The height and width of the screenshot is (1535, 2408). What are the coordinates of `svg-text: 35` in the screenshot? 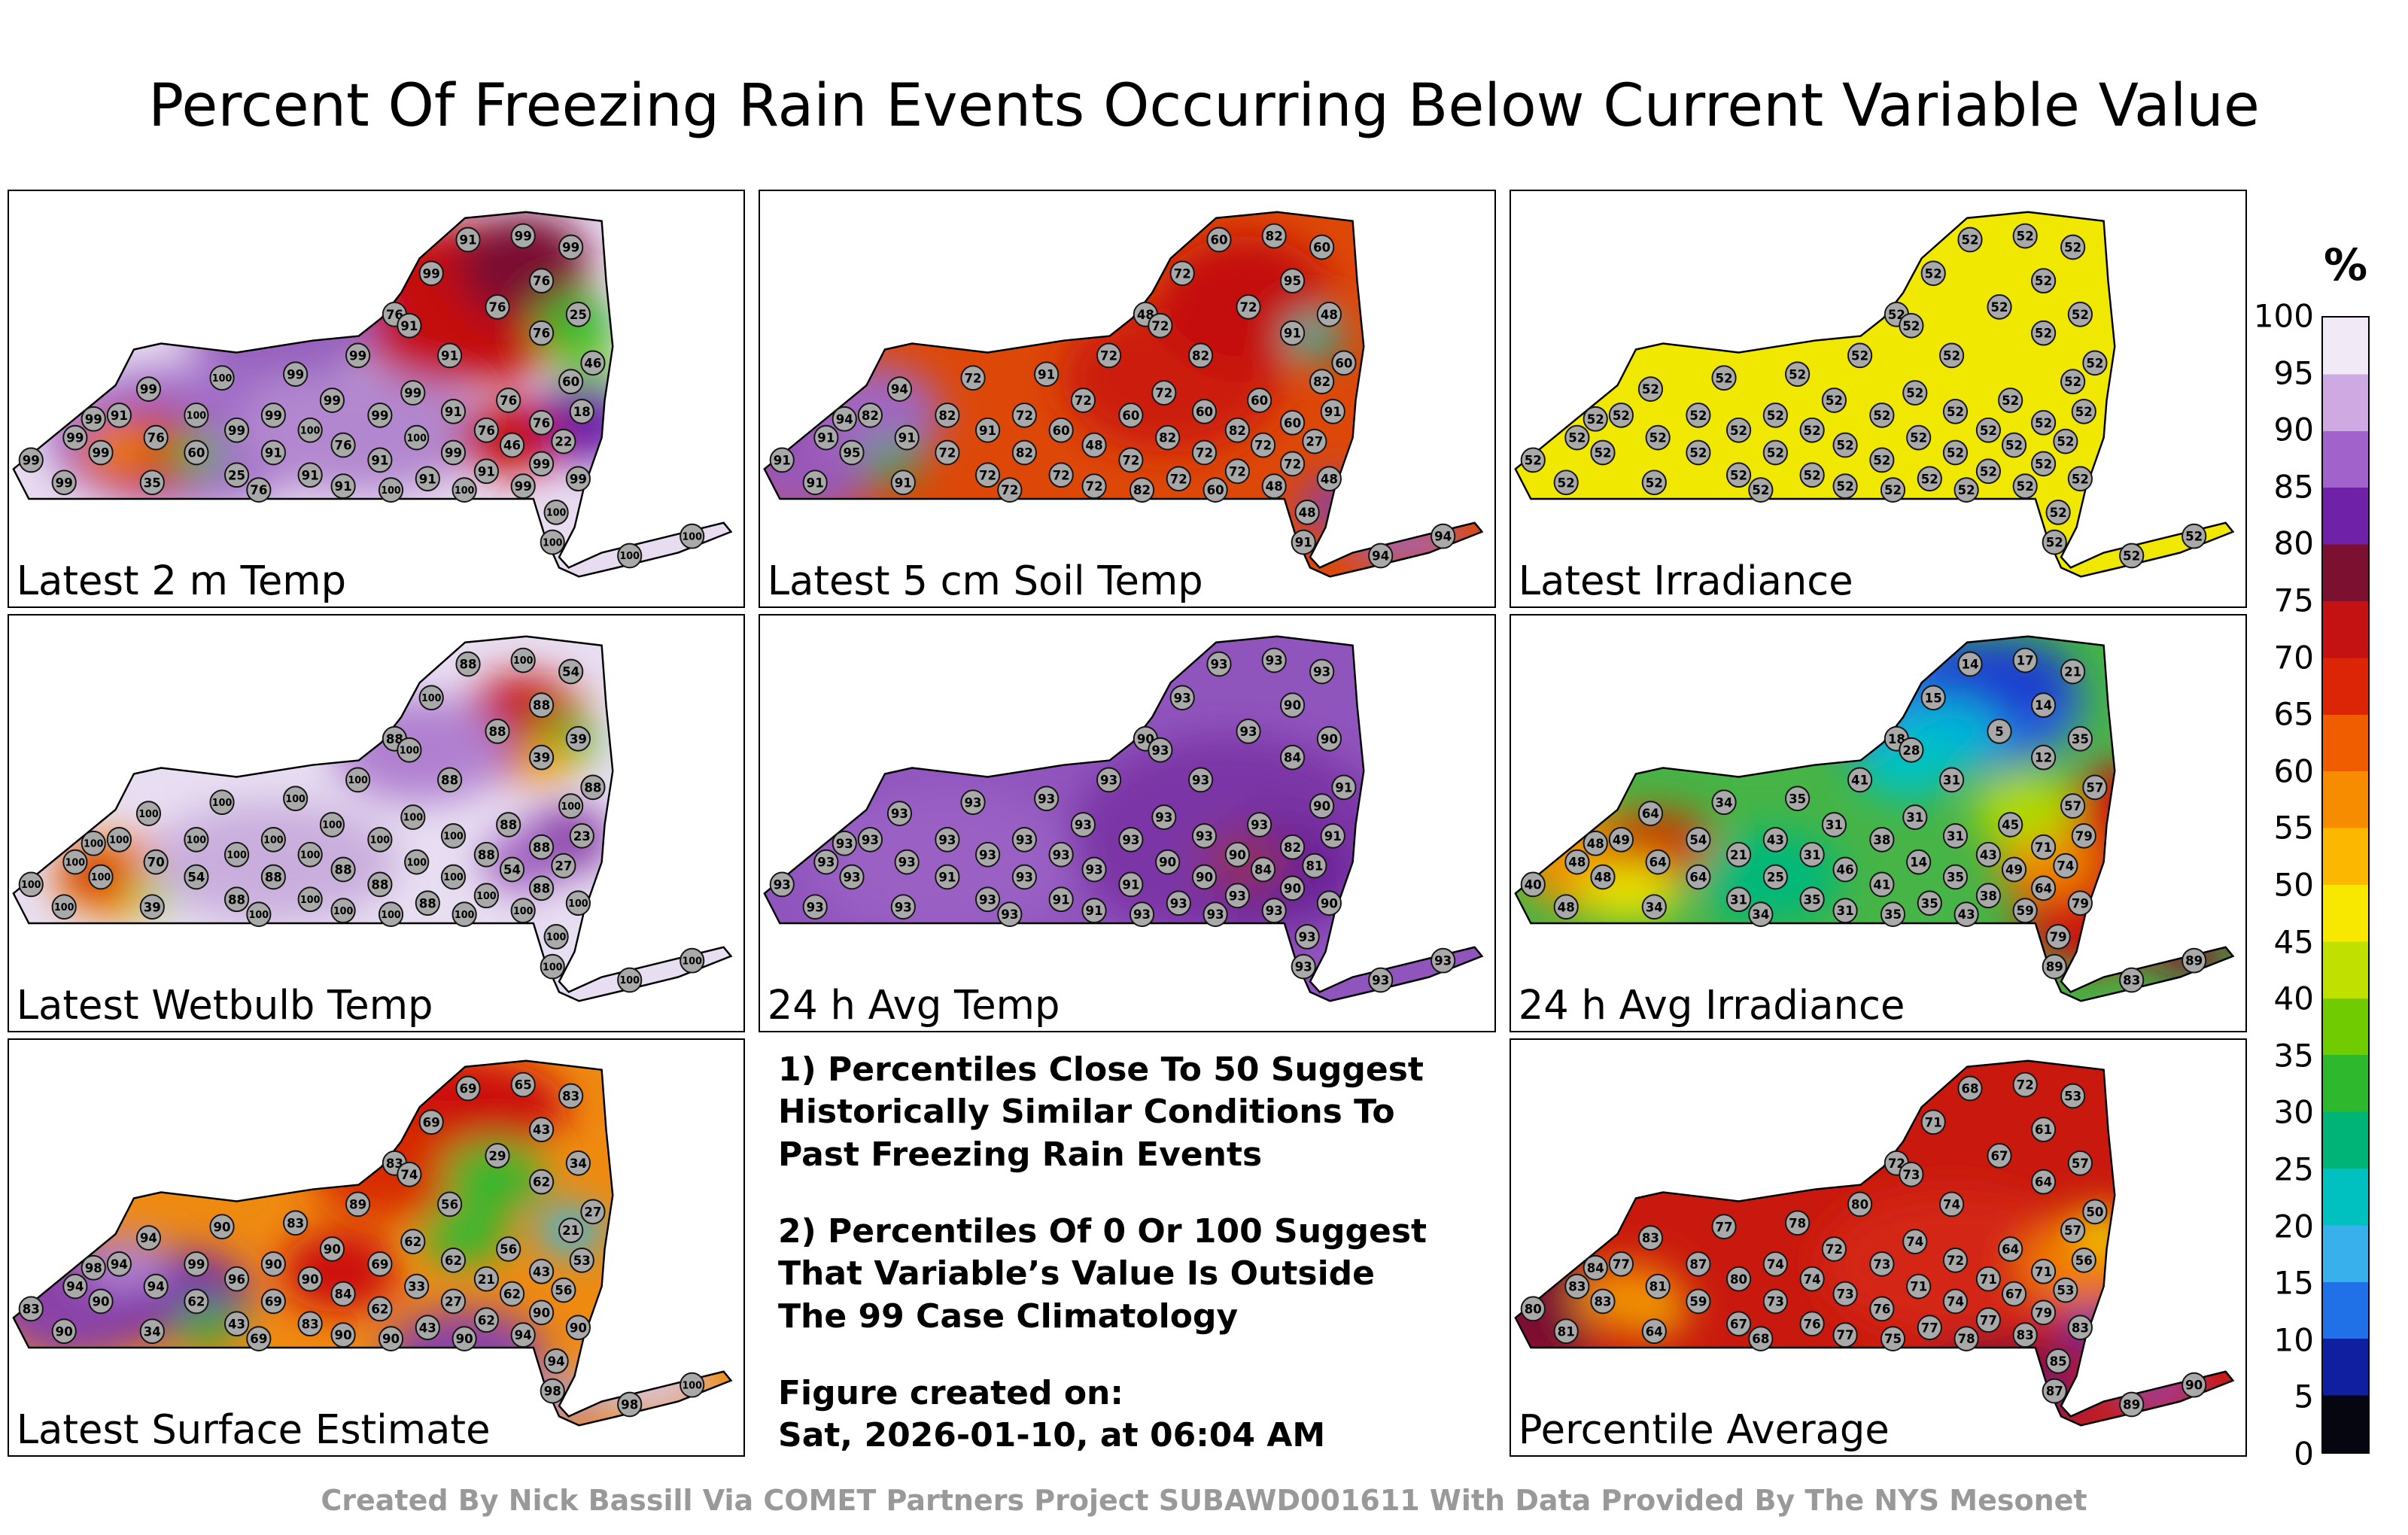 It's located at (2080, 738).